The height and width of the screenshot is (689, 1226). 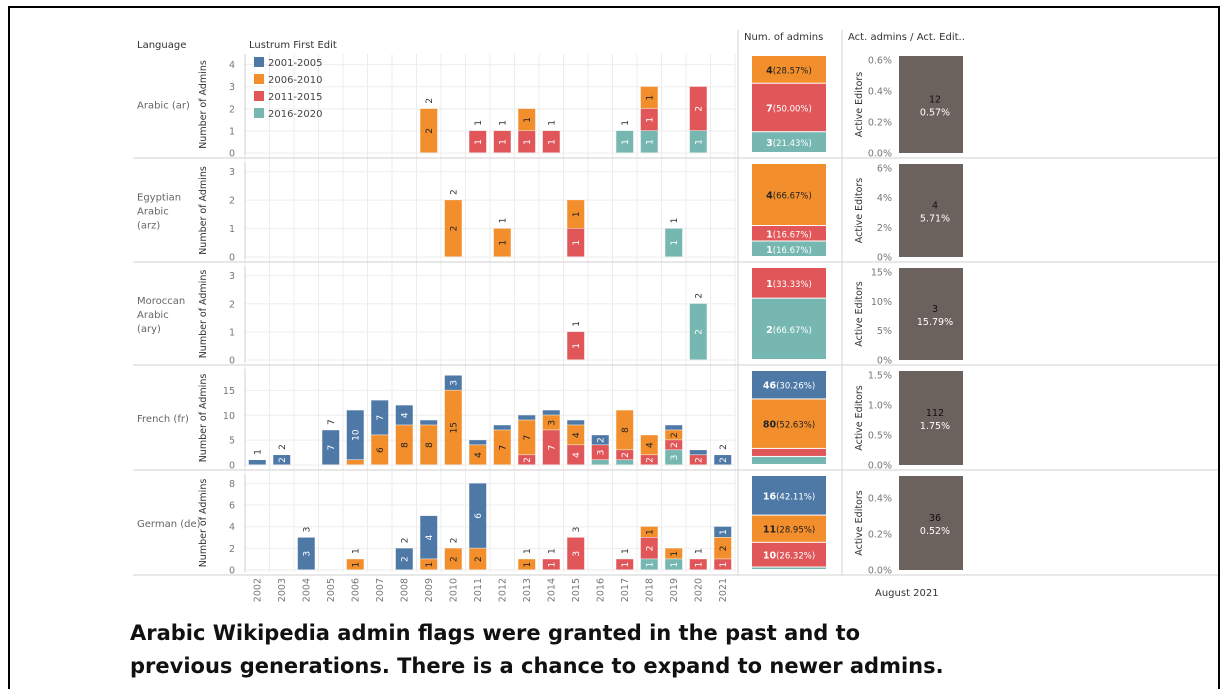 I want to click on bar-value-label: 7, so click(x=503, y=448).